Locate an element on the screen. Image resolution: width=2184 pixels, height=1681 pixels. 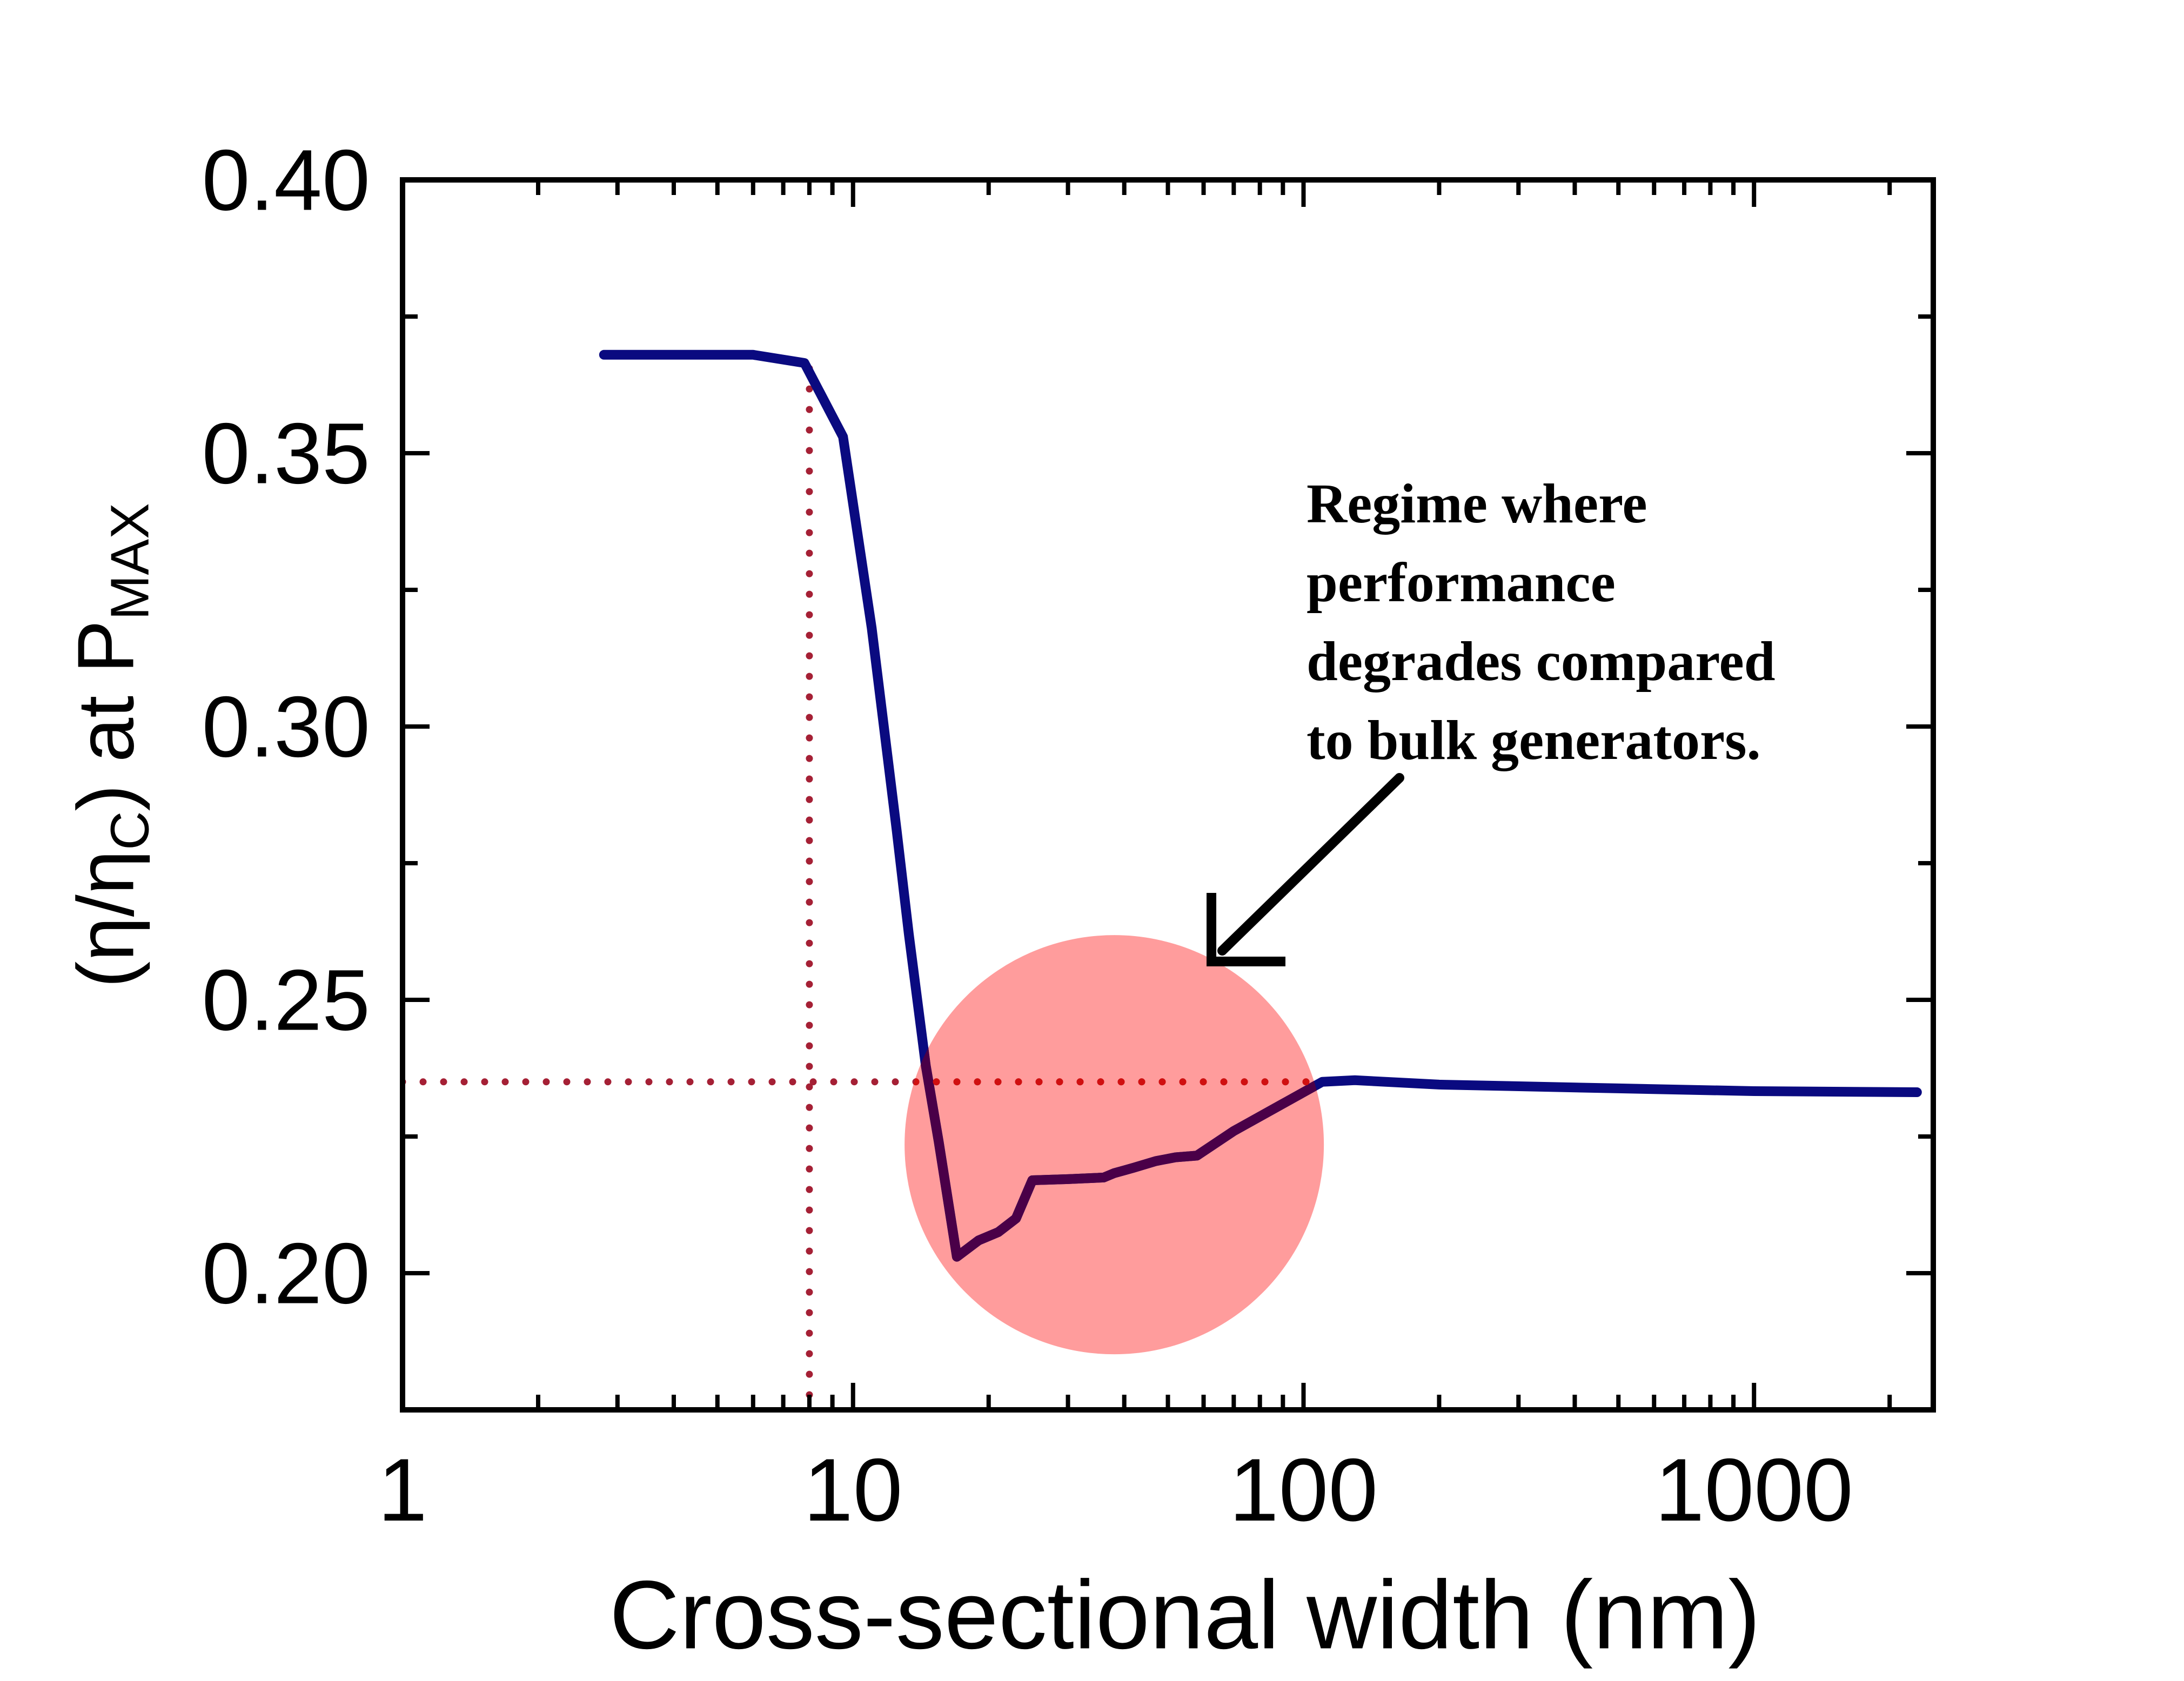
y-axis-label: (η/ηC) at PMAX is located at coordinates (112, 745).